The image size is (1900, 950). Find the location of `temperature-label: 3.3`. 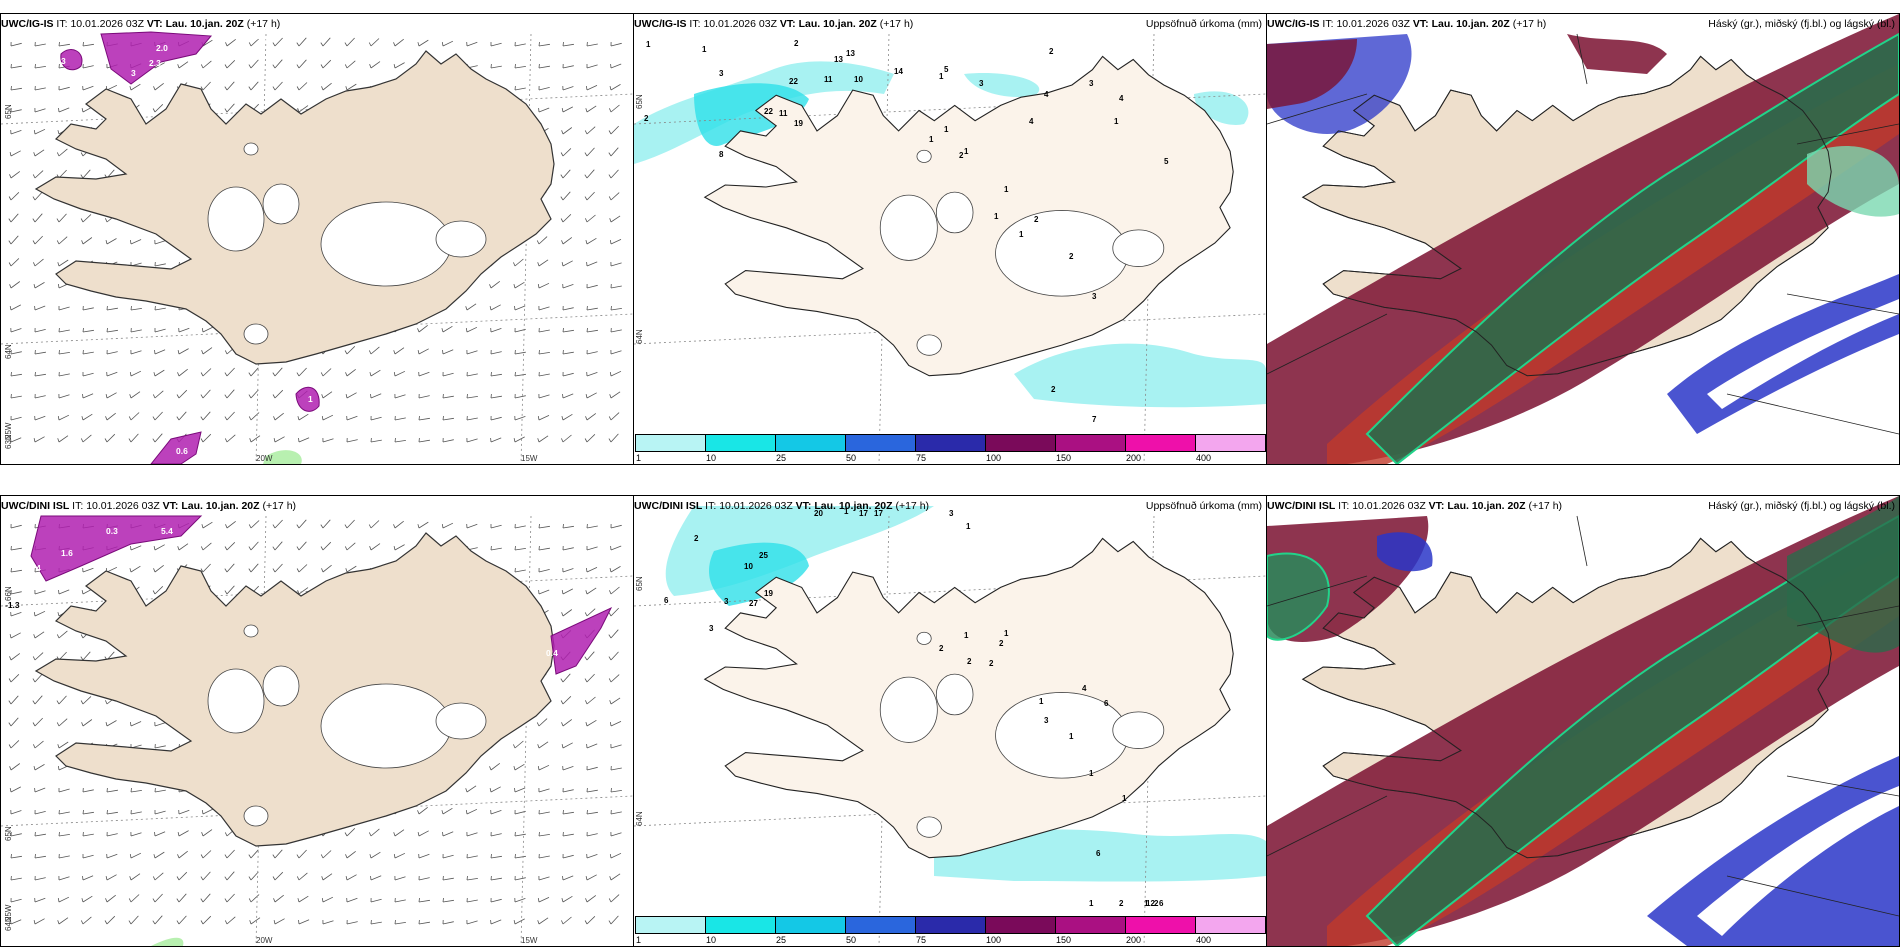

temperature-label: 3.3 is located at coordinates (262, 41).